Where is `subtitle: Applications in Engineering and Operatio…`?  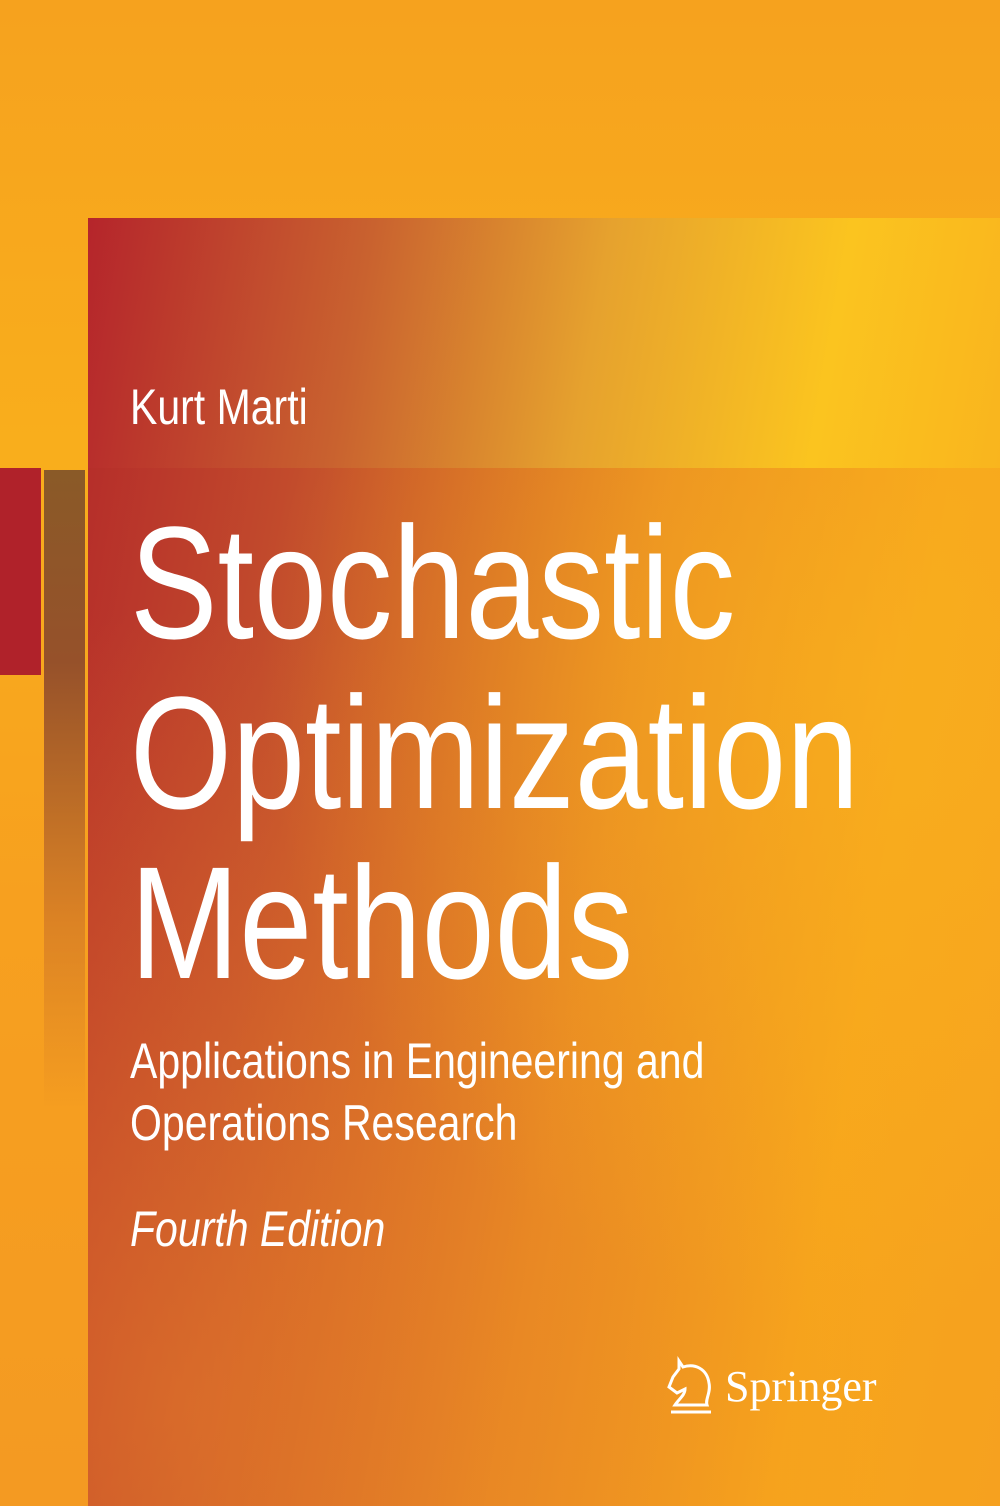 subtitle: Applications in Engineering and Operatio… is located at coordinates (417, 1092).